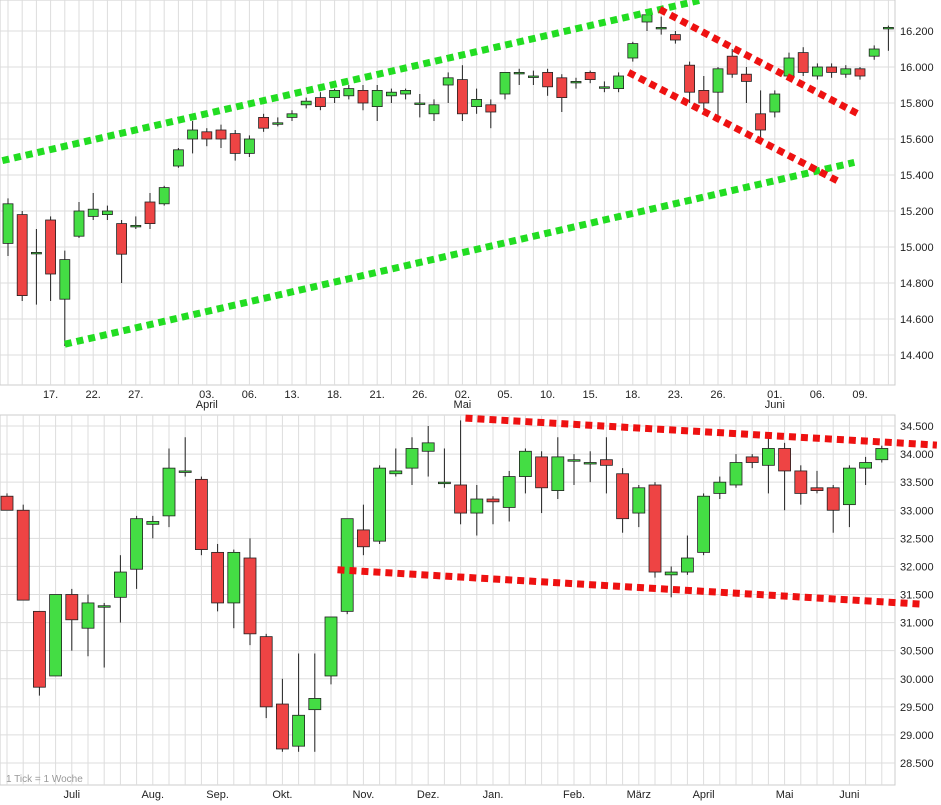  What do you see at coordinates (917, 284) in the screenshot?
I see `y-tick-label: 14.800` at bounding box center [917, 284].